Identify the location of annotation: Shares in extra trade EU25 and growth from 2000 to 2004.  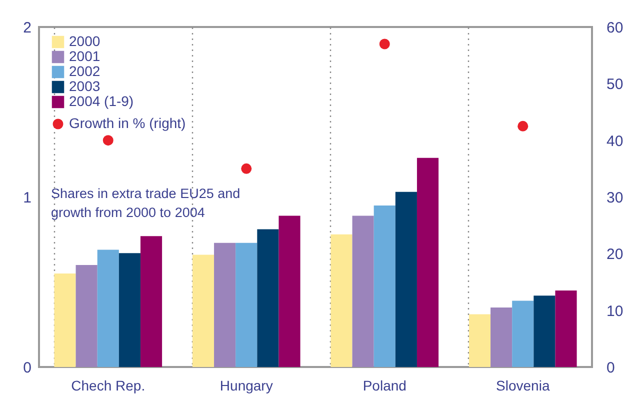
(145, 203).